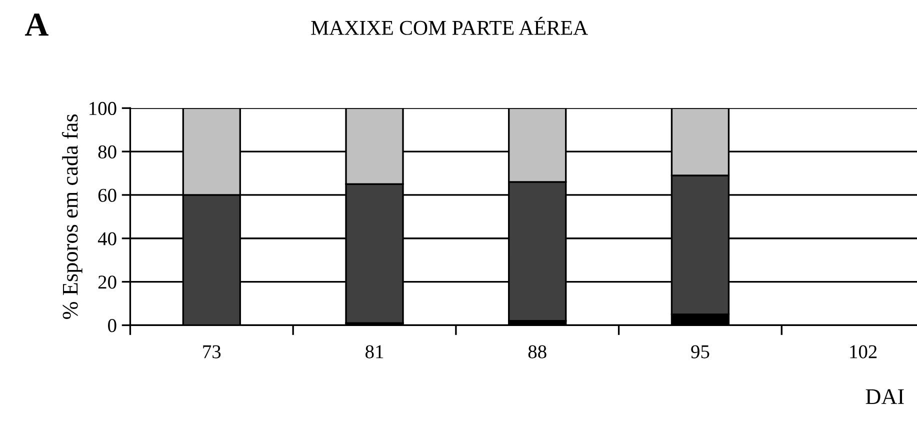  What do you see at coordinates (863, 351) in the screenshot?
I see `x-tick-label: 102` at bounding box center [863, 351].